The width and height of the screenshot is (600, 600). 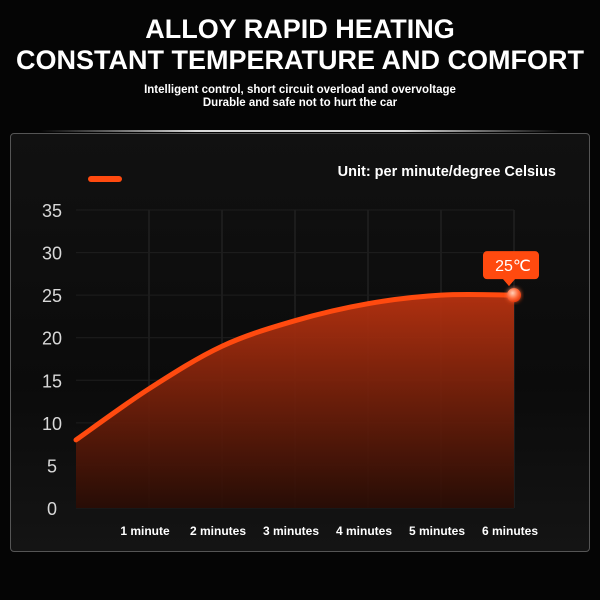 I want to click on x-tick-label: 1 minute, so click(x=145, y=531).